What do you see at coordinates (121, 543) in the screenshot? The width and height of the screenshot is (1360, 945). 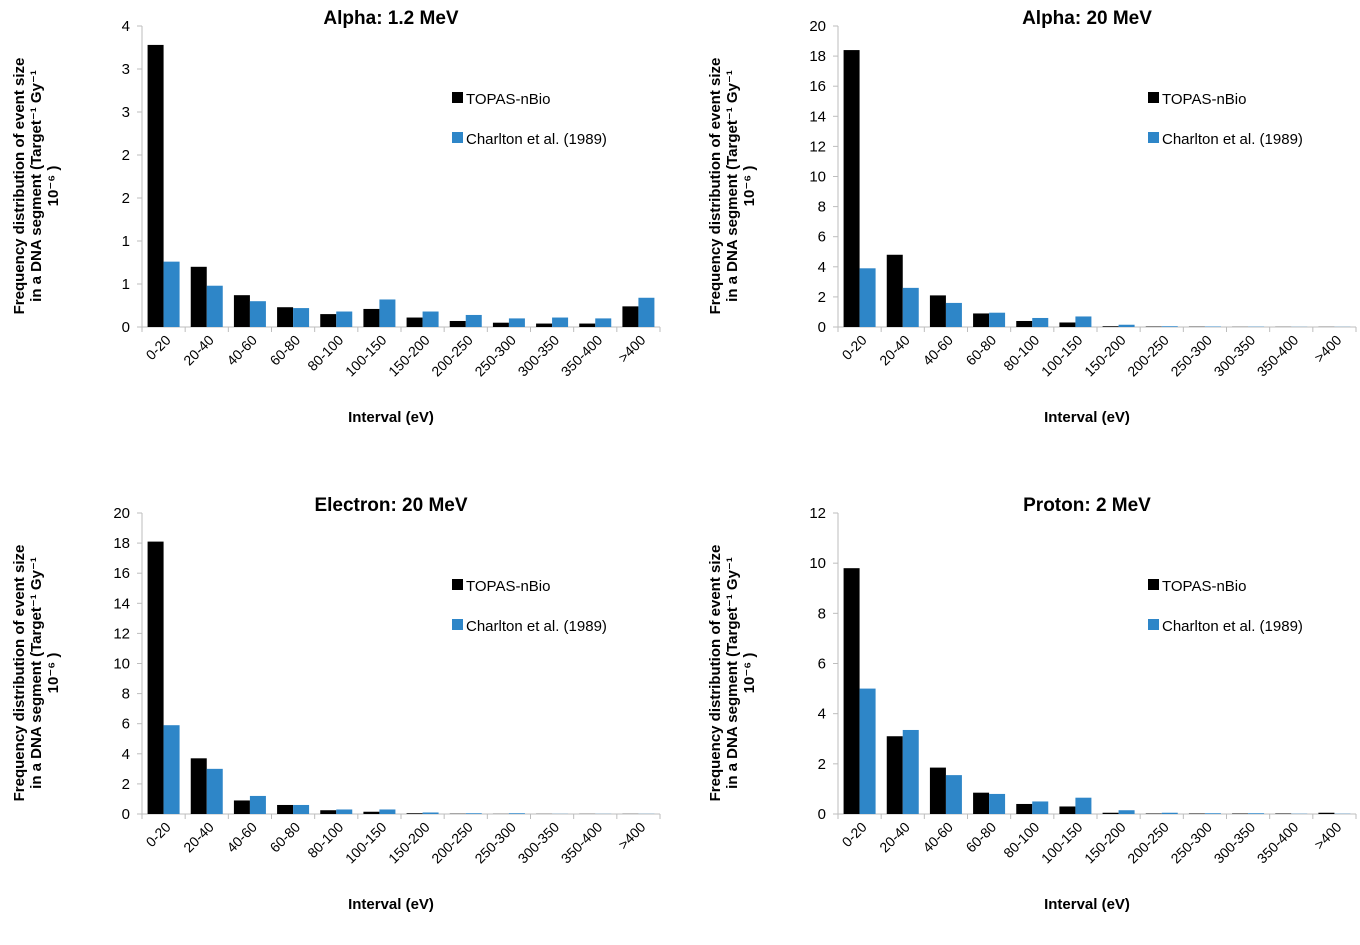 I see `y-tick-label: 18` at bounding box center [121, 543].